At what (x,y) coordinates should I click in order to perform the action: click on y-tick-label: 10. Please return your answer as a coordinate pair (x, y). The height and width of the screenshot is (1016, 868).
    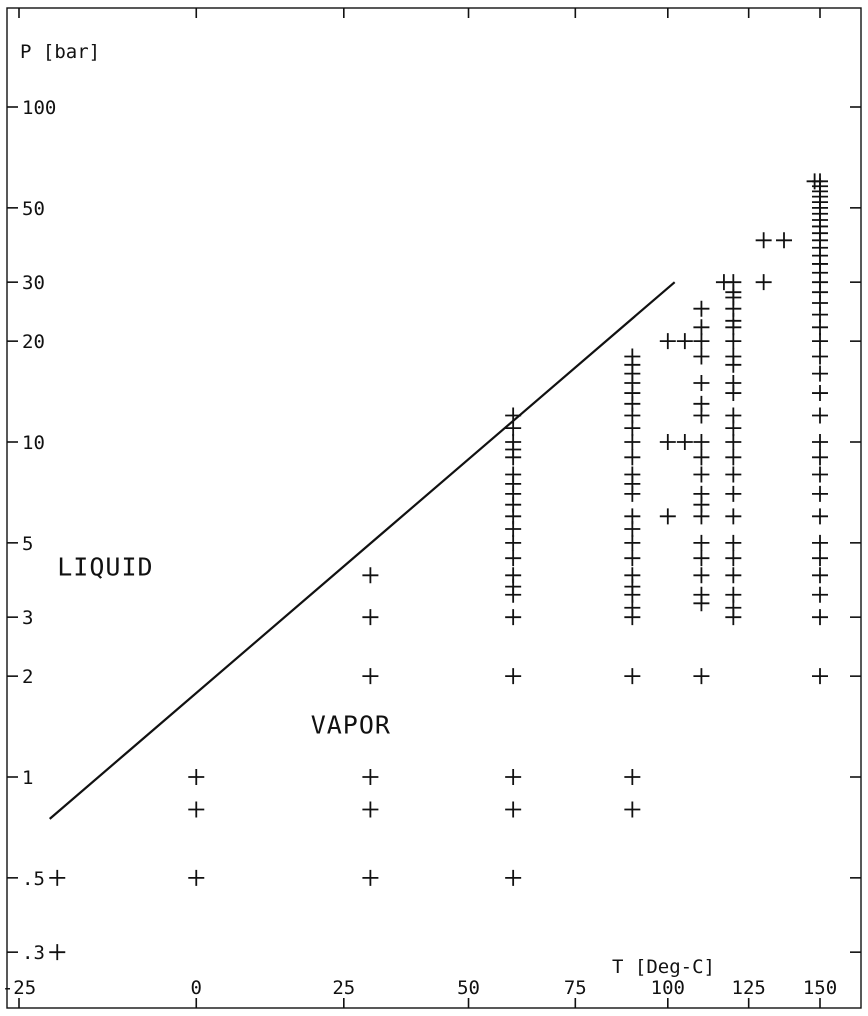
    Looking at the image, I should click on (33, 443).